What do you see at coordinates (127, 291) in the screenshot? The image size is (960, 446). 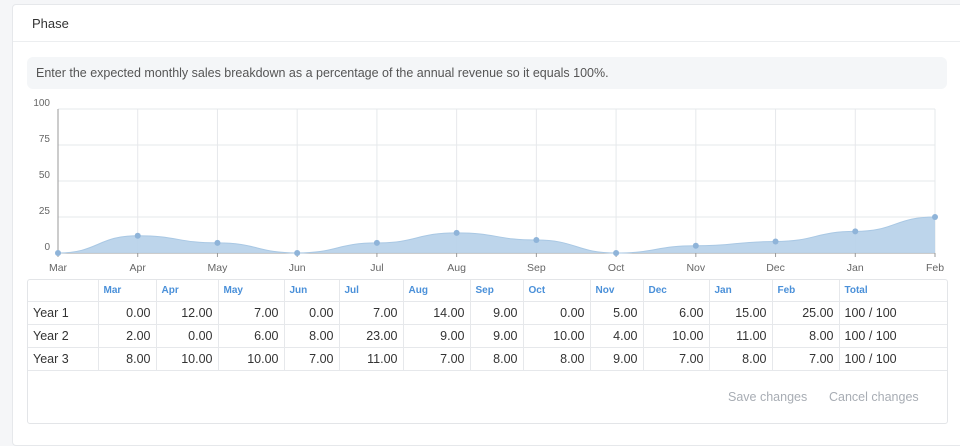 I see `column-header-mar: Mar` at bounding box center [127, 291].